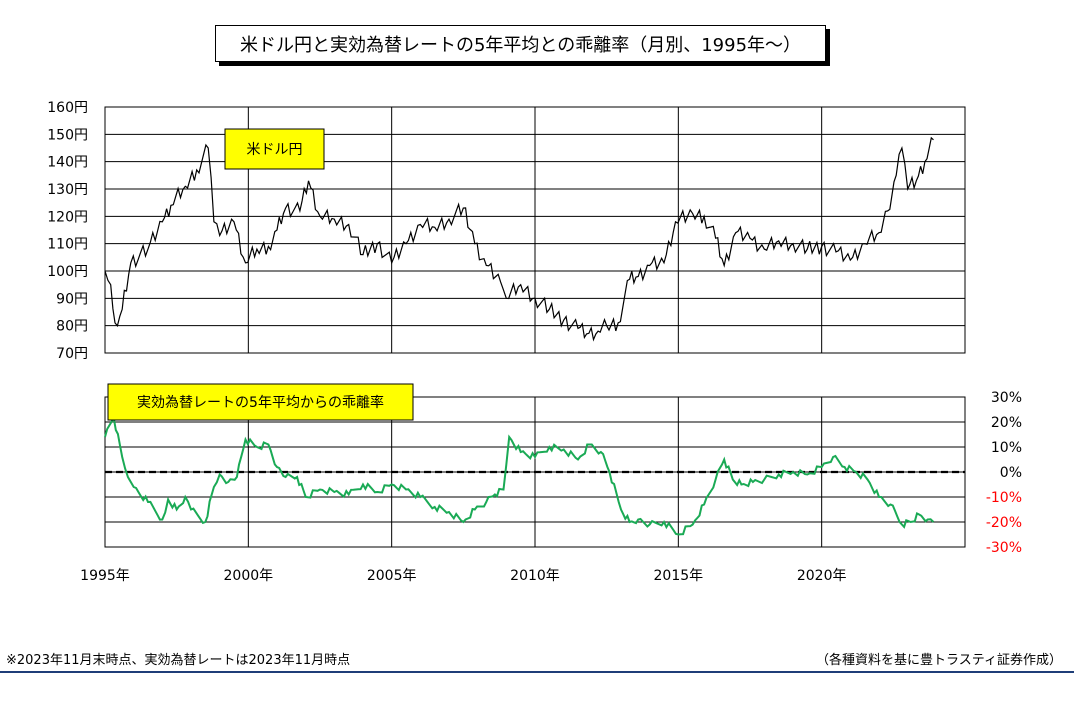 This screenshot has width=1074, height=707. I want to click on x-tick-label: 2005年, so click(392, 576).